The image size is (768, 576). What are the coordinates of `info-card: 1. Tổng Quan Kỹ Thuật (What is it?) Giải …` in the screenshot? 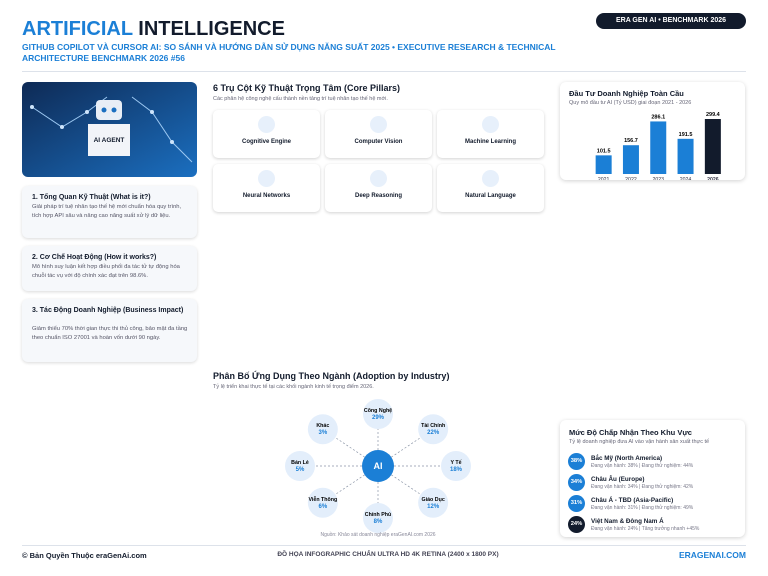 It's located at (109, 212).